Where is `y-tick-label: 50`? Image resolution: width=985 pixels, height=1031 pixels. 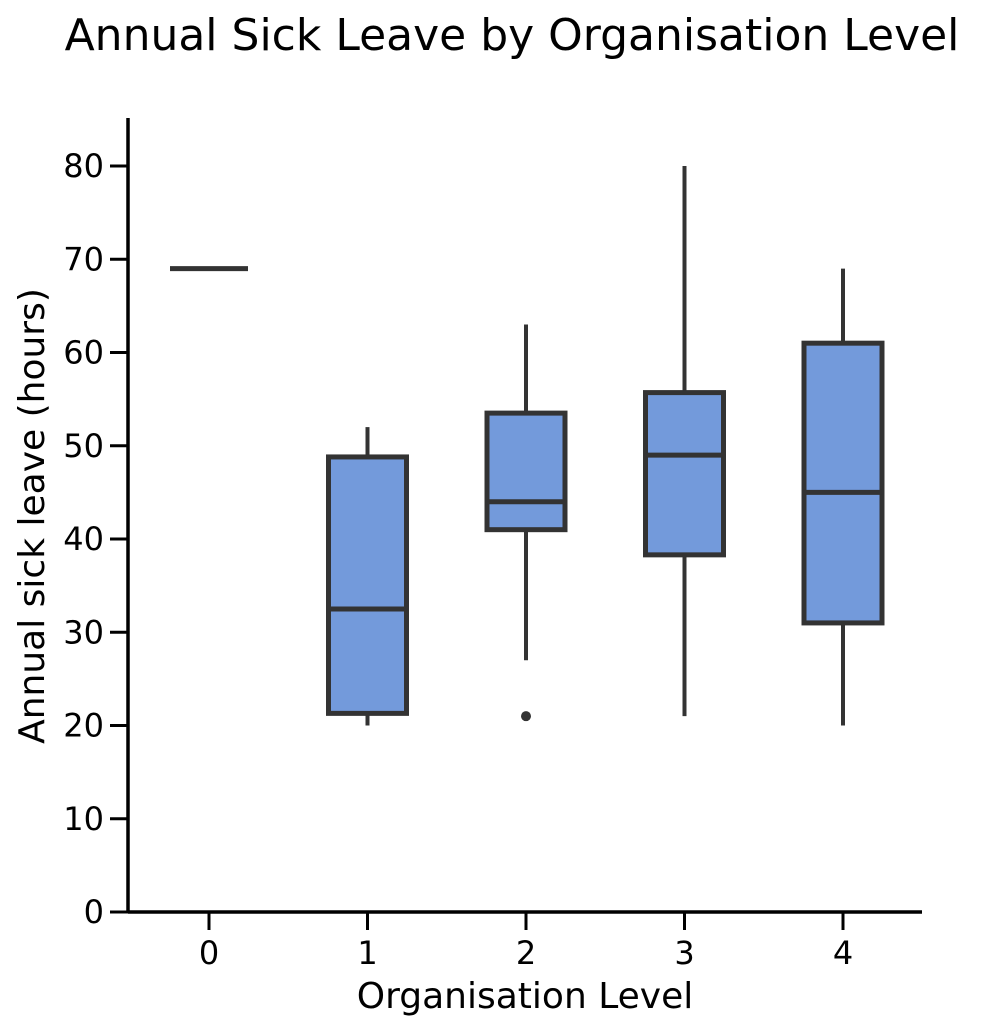
y-tick-label: 50 is located at coordinates (83, 446).